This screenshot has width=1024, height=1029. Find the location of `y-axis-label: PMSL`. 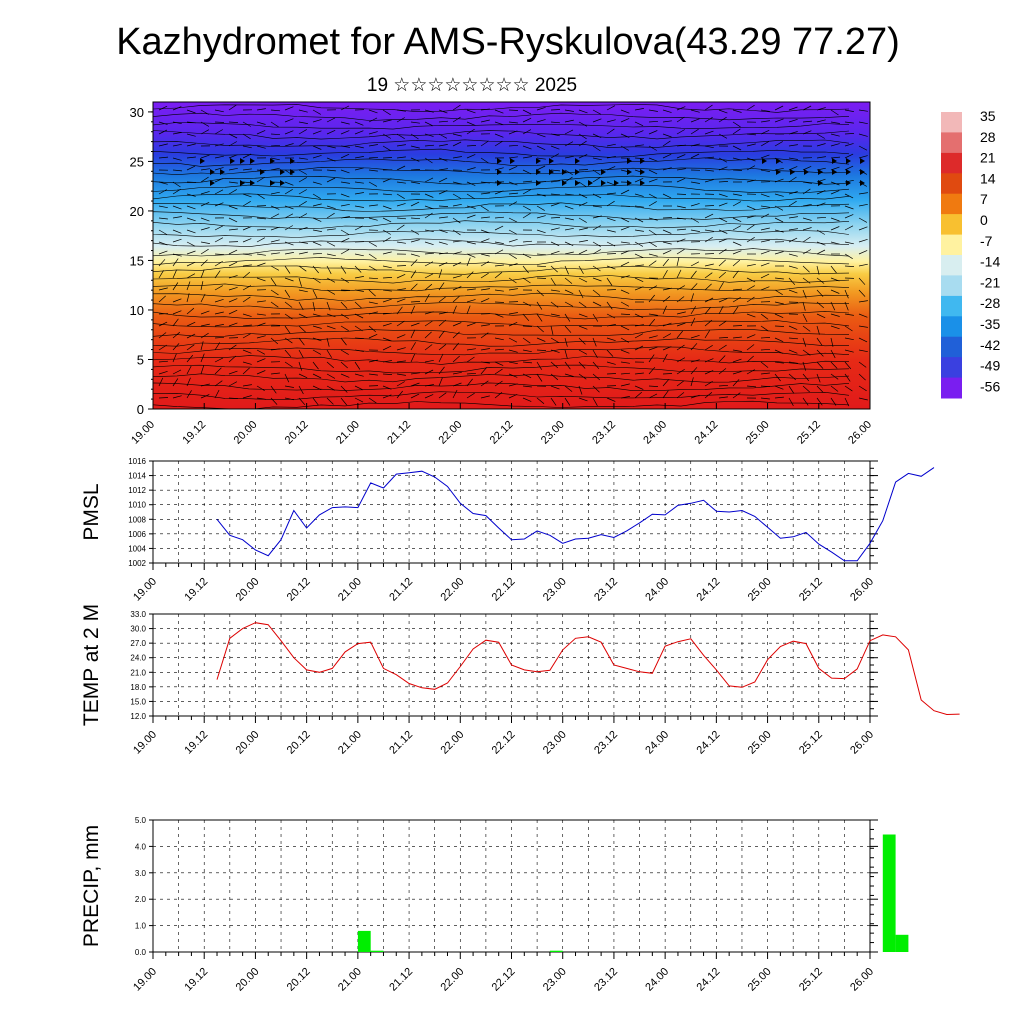

y-axis-label: PMSL is located at coordinates (91, 511).